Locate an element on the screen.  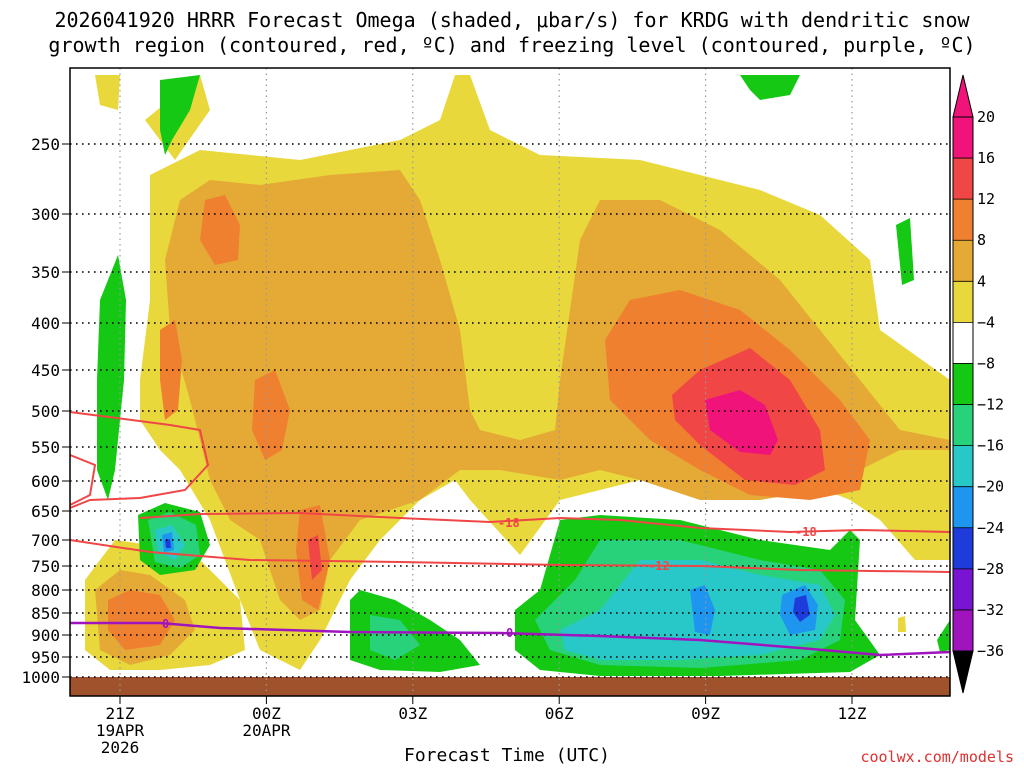
y-tick-label: 1000 is located at coordinates (40, 677).